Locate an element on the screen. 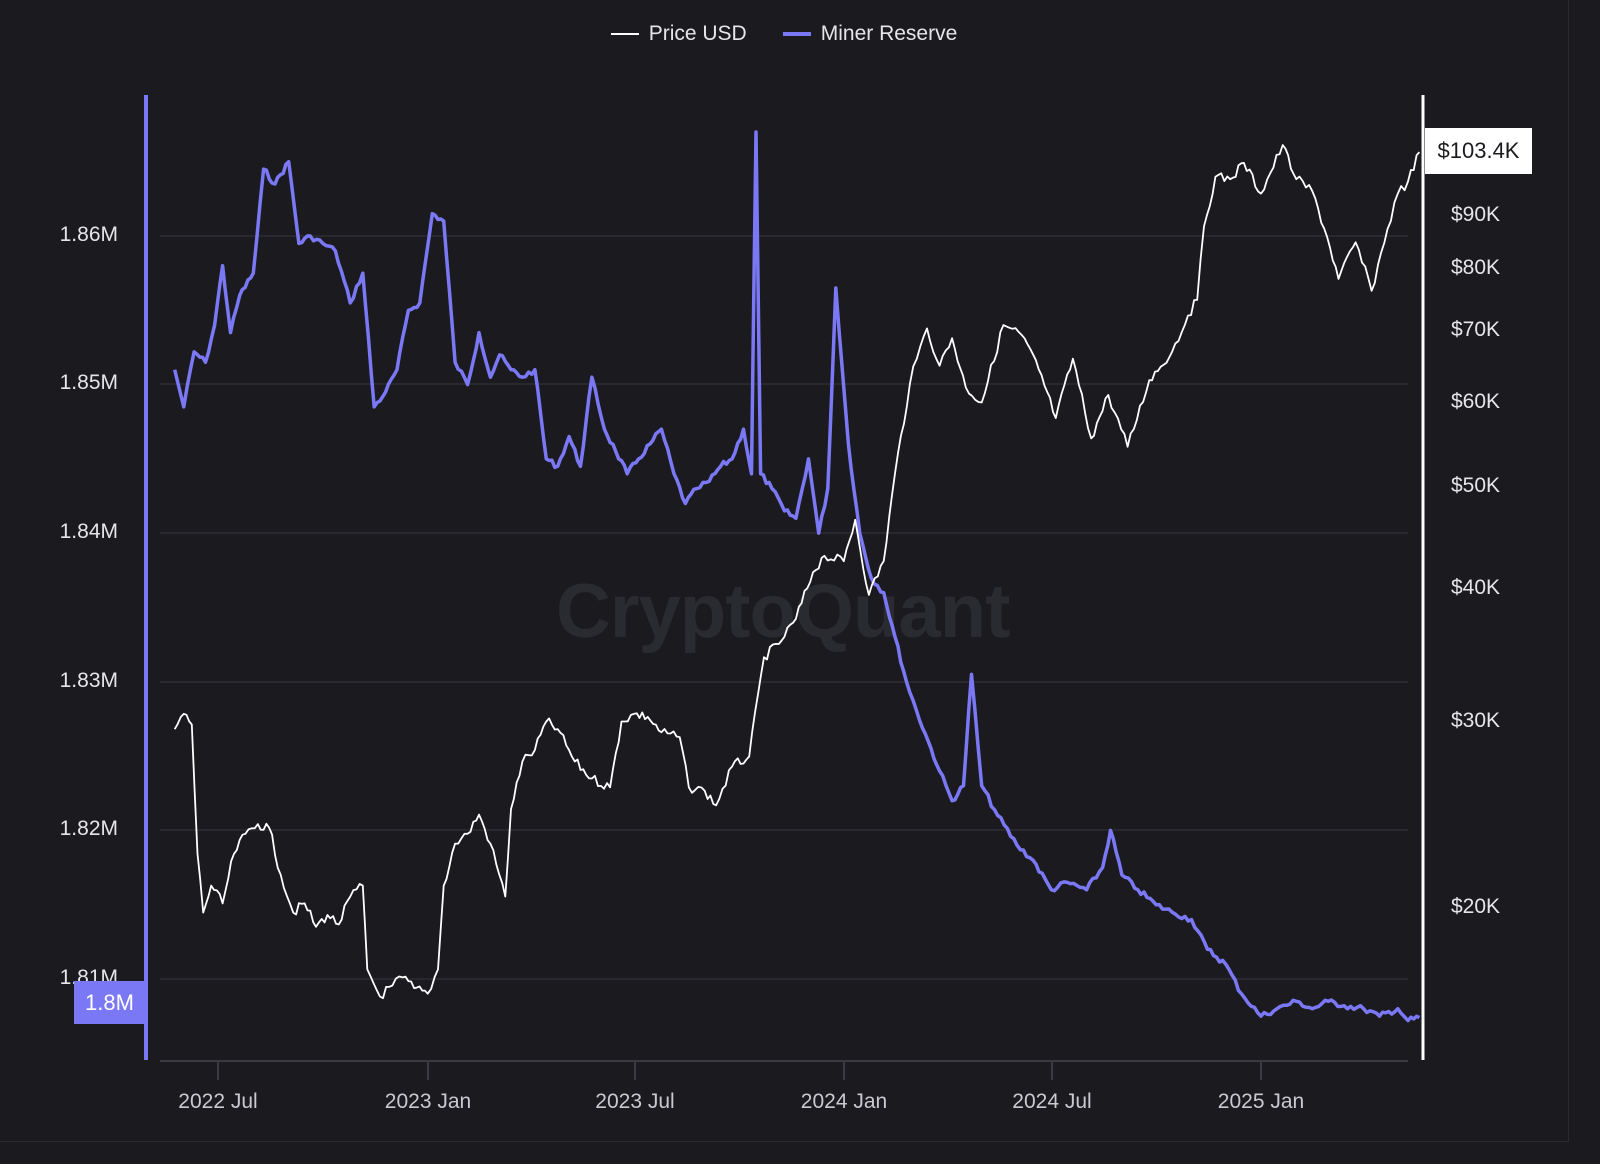  x-tick-label: 2023 Jan is located at coordinates (428, 1101).